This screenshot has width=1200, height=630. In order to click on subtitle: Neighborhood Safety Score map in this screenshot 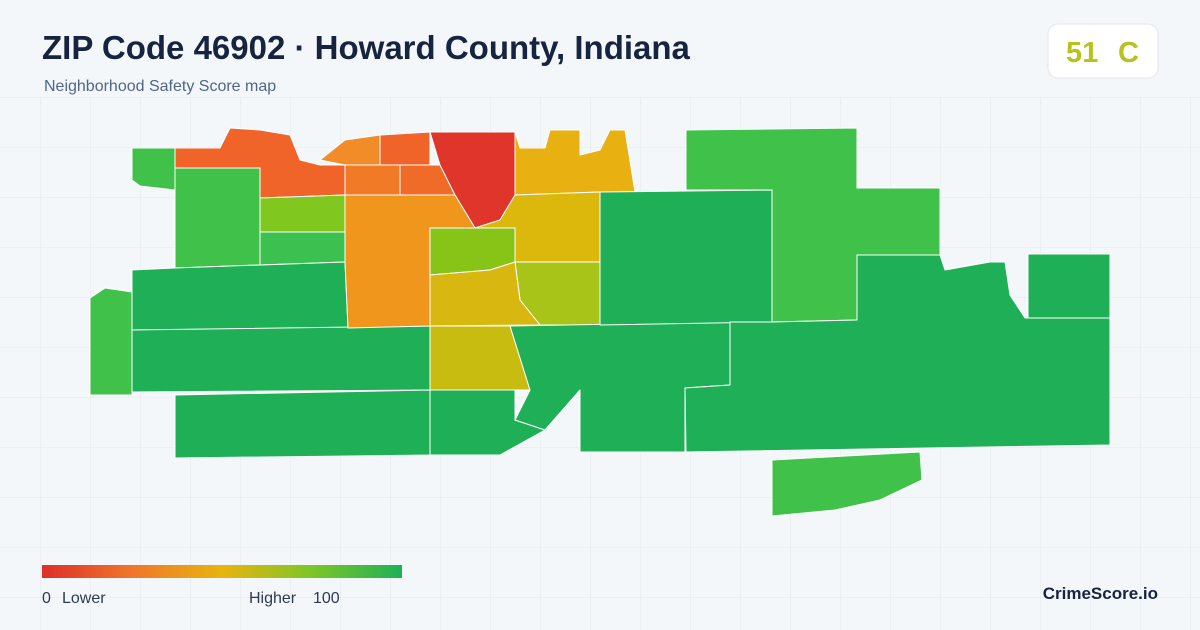, I will do `click(160, 86)`.